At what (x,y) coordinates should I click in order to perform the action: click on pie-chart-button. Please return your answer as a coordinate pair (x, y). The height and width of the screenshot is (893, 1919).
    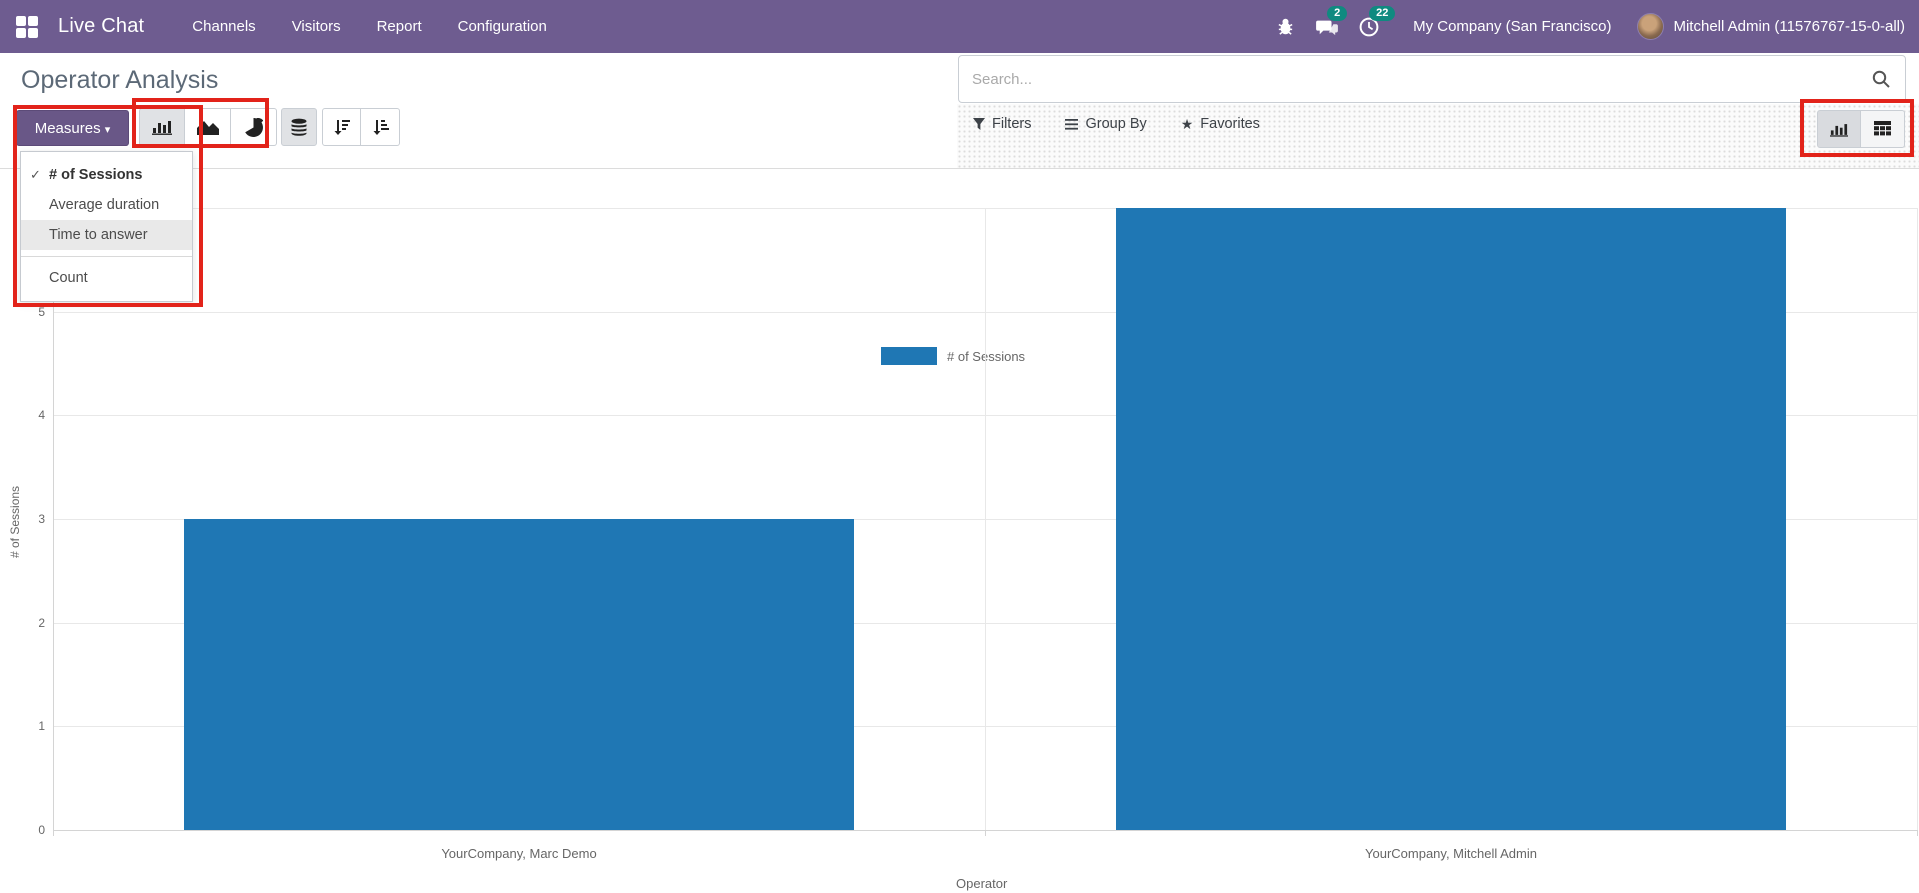
    Looking at the image, I should click on (254, 127).